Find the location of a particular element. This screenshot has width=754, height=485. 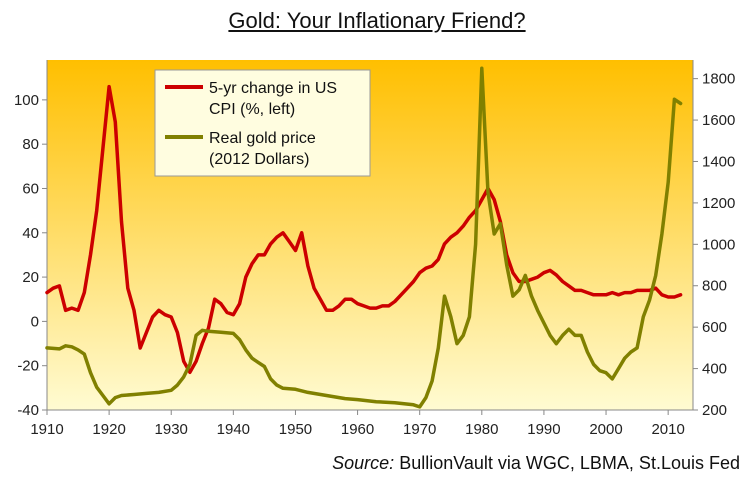

x-tick-label: 1920 is located at coordinates (108, 429).